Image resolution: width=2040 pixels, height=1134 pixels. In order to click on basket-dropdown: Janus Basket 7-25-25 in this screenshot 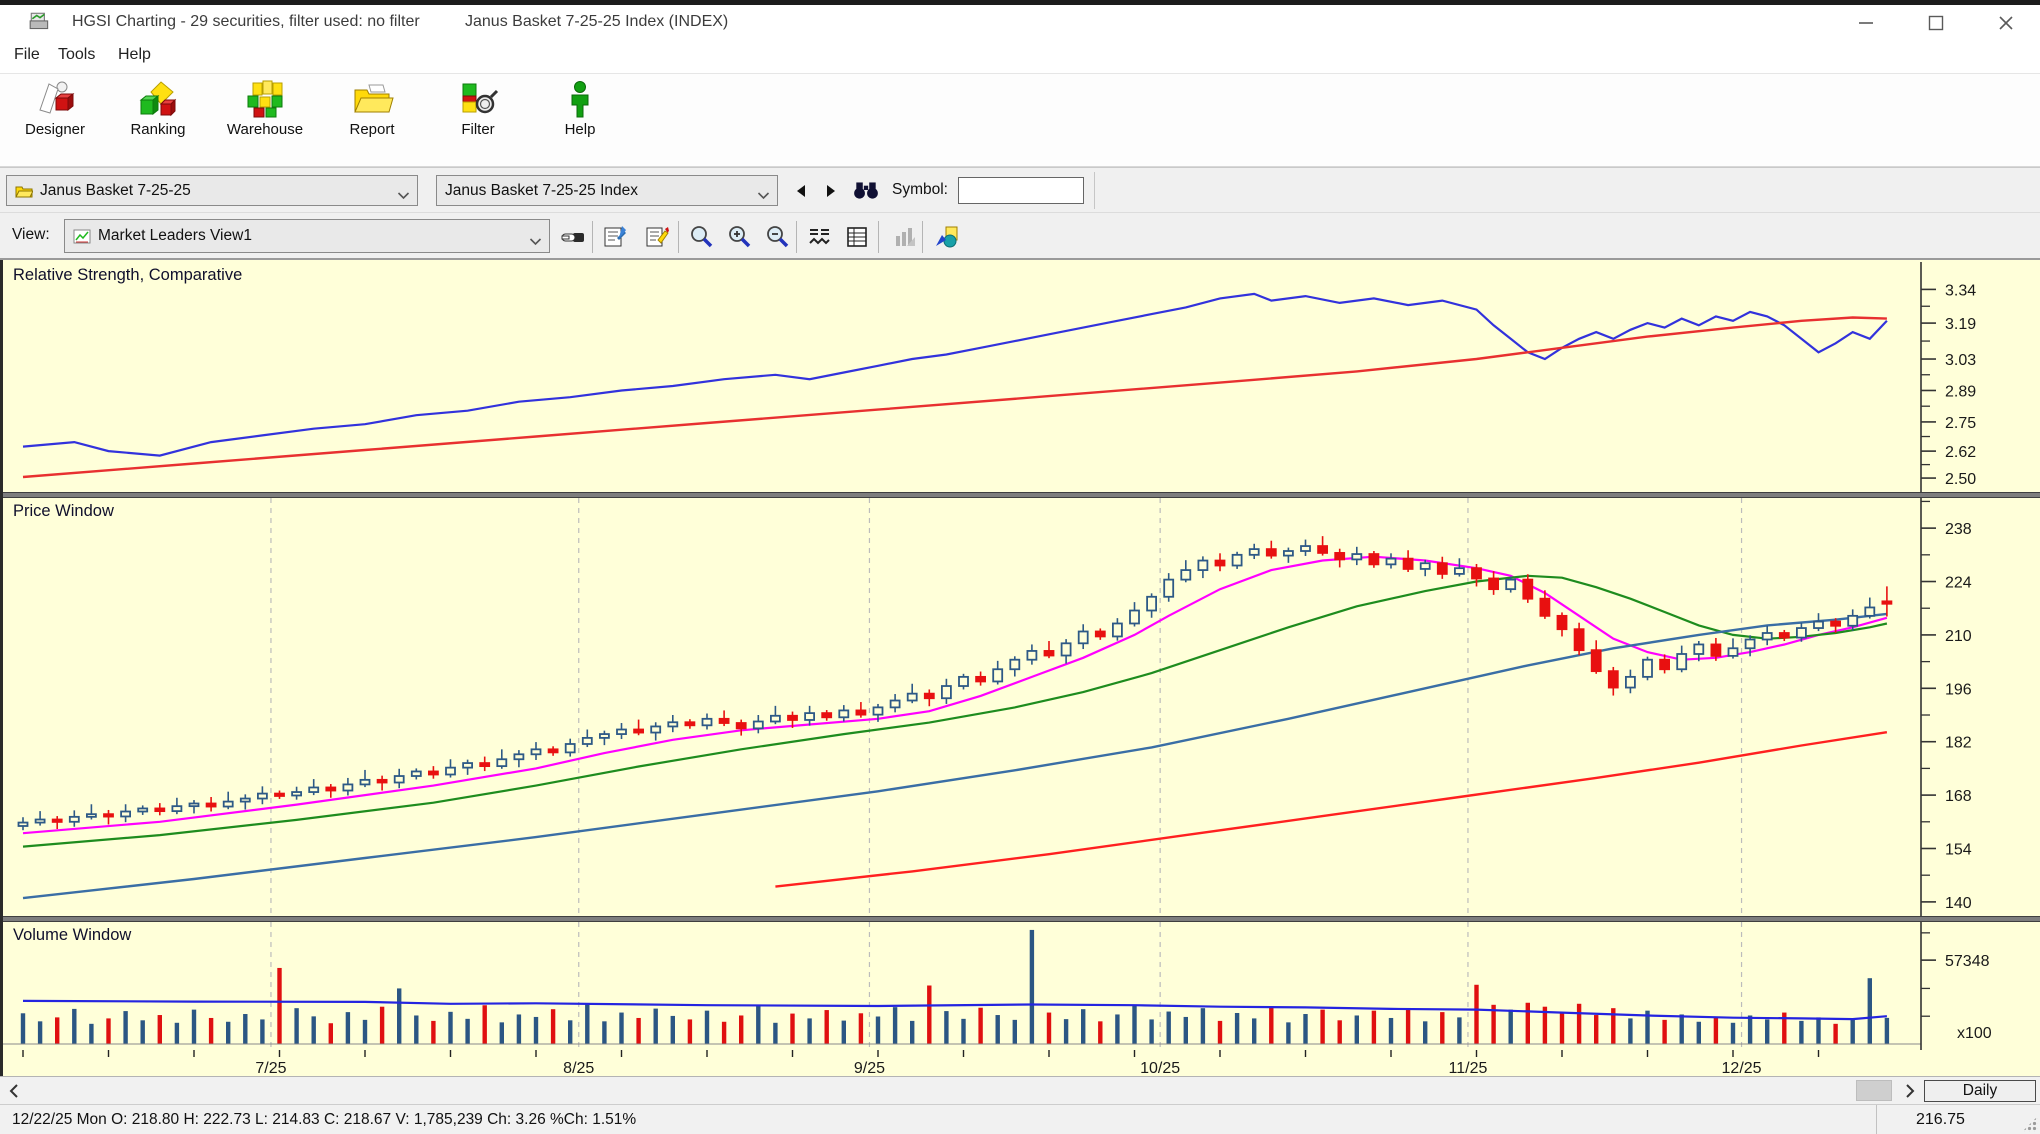, I will do `click(212, 190)`.